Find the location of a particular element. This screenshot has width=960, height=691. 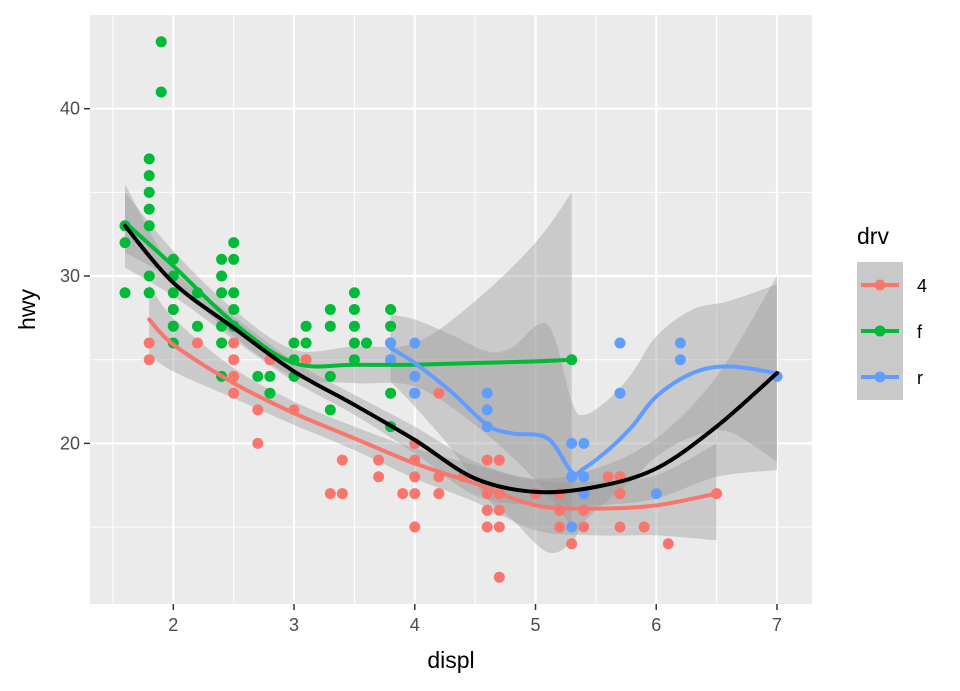

legend-label-4: 4 is located at coordinates (922, 286).